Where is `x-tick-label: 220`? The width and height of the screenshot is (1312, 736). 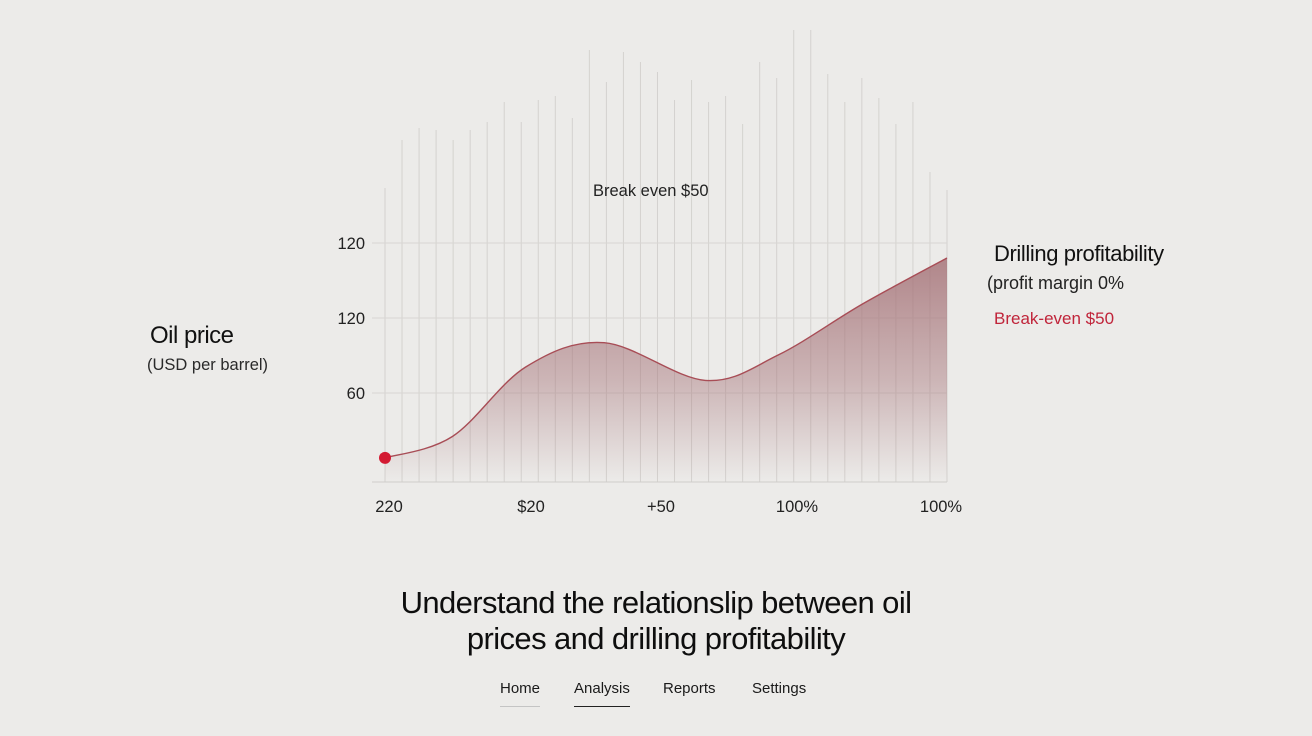
x-tick-label: 220 is located at coordinates (389, 507).